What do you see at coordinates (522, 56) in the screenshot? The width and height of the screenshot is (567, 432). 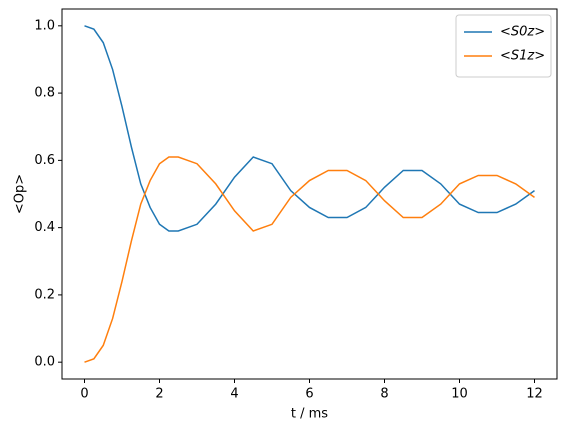 I see `legend-label: <S1z>` at bounding box center [522, 56].